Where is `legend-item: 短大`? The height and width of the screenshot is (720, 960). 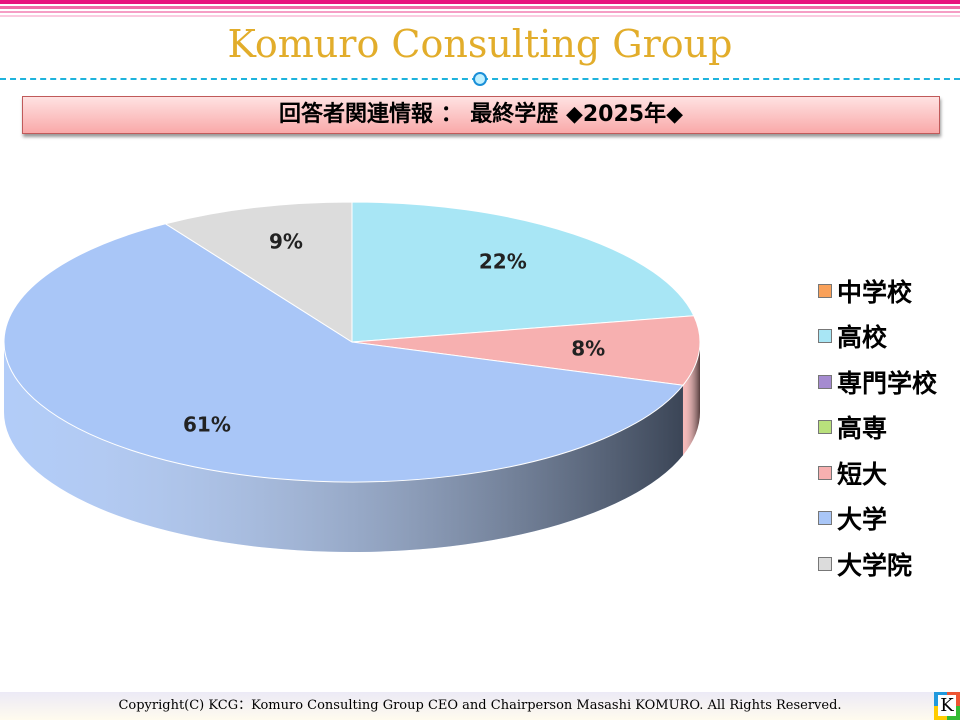
legend-item: 短大 is located at coordinates (877, 473).